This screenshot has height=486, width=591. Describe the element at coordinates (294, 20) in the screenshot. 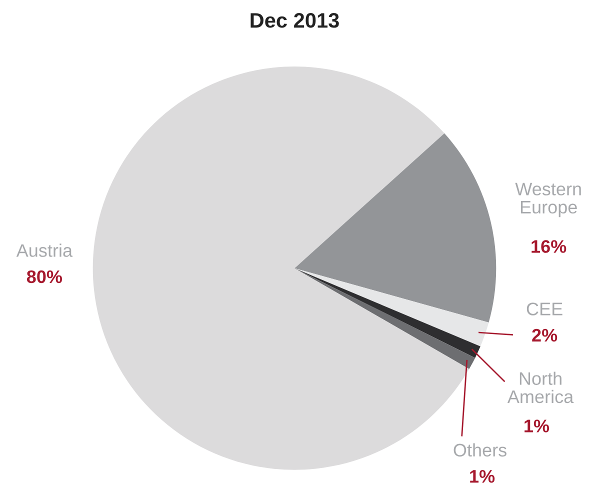

I see `chart-title: Dec 2013` at that location.